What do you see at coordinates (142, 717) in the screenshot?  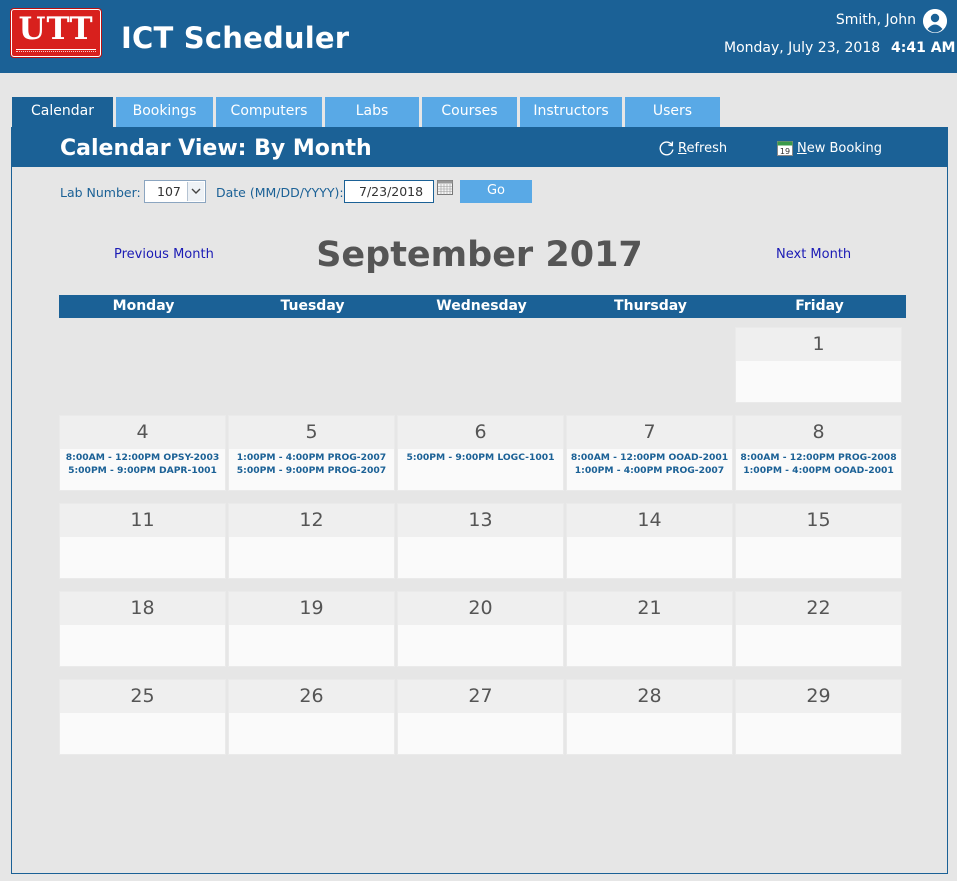 I see `day-cell: 25` at bounding box center [142, 717].